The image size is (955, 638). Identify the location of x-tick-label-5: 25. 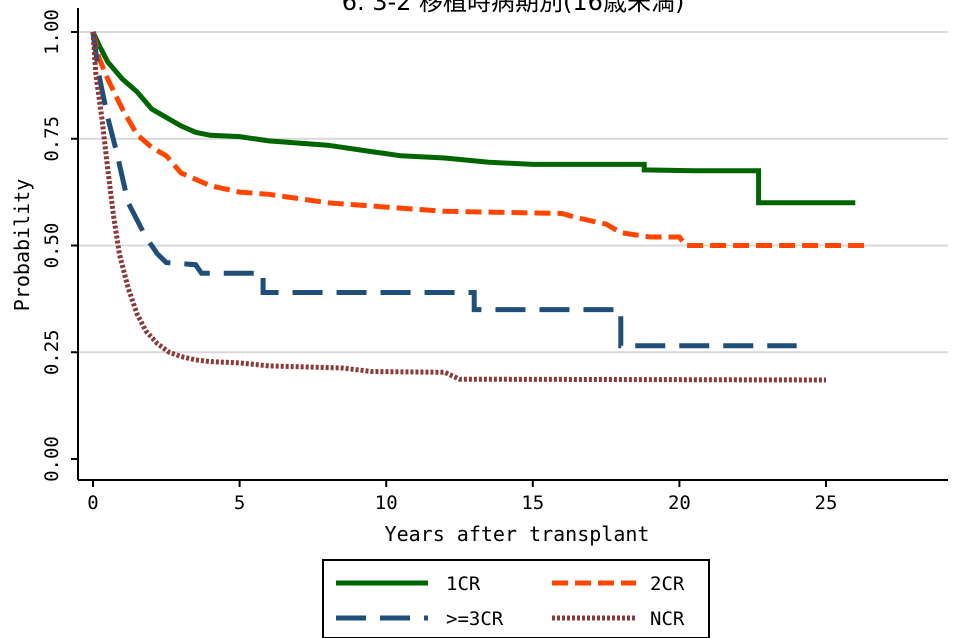
(826, 503).